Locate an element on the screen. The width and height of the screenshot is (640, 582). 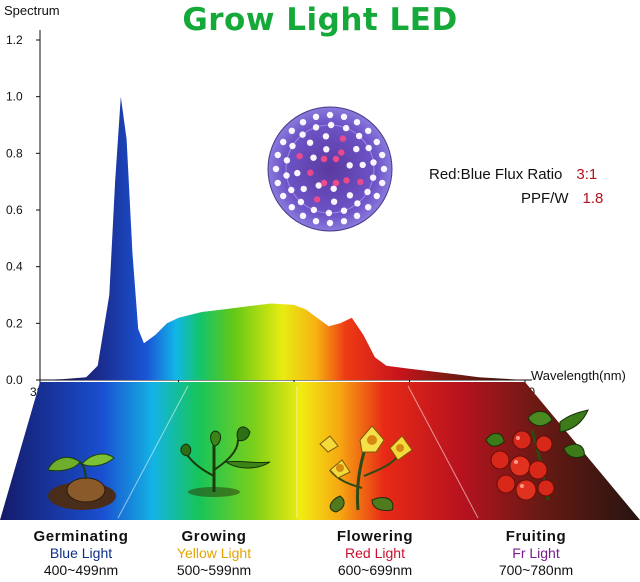
stage-name: Germinating is located at coordinates (81, 536).